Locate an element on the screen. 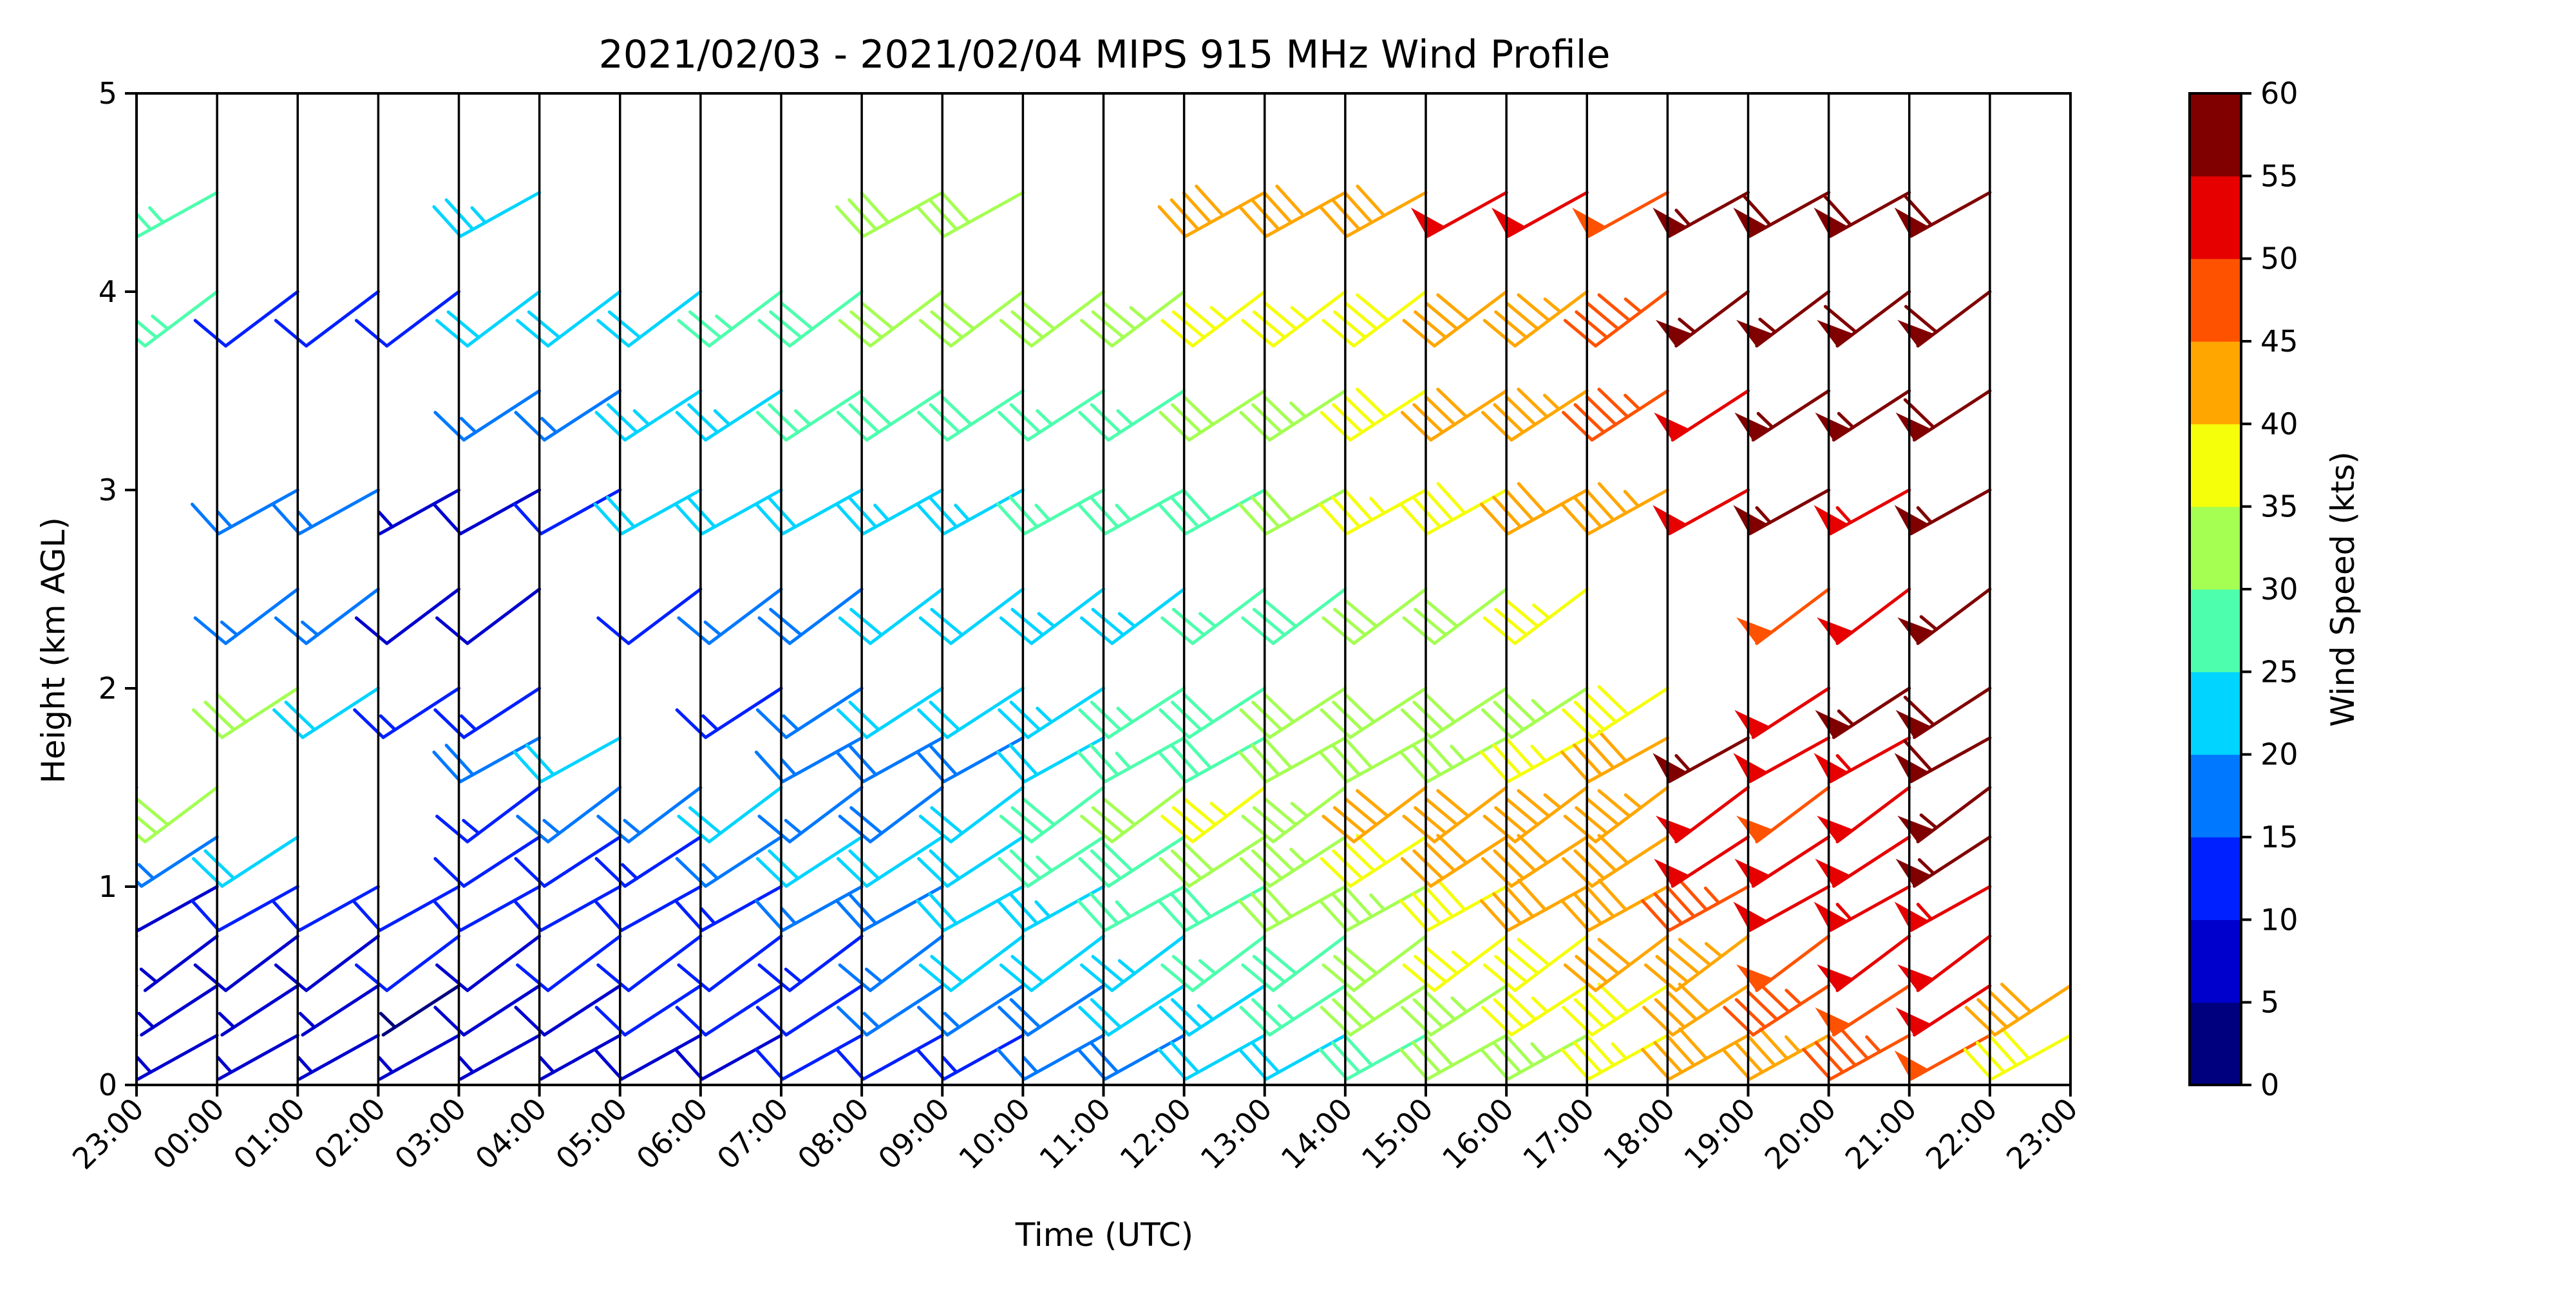  x-tick-label: 20:00 is located at coordinates (1799, 1133).